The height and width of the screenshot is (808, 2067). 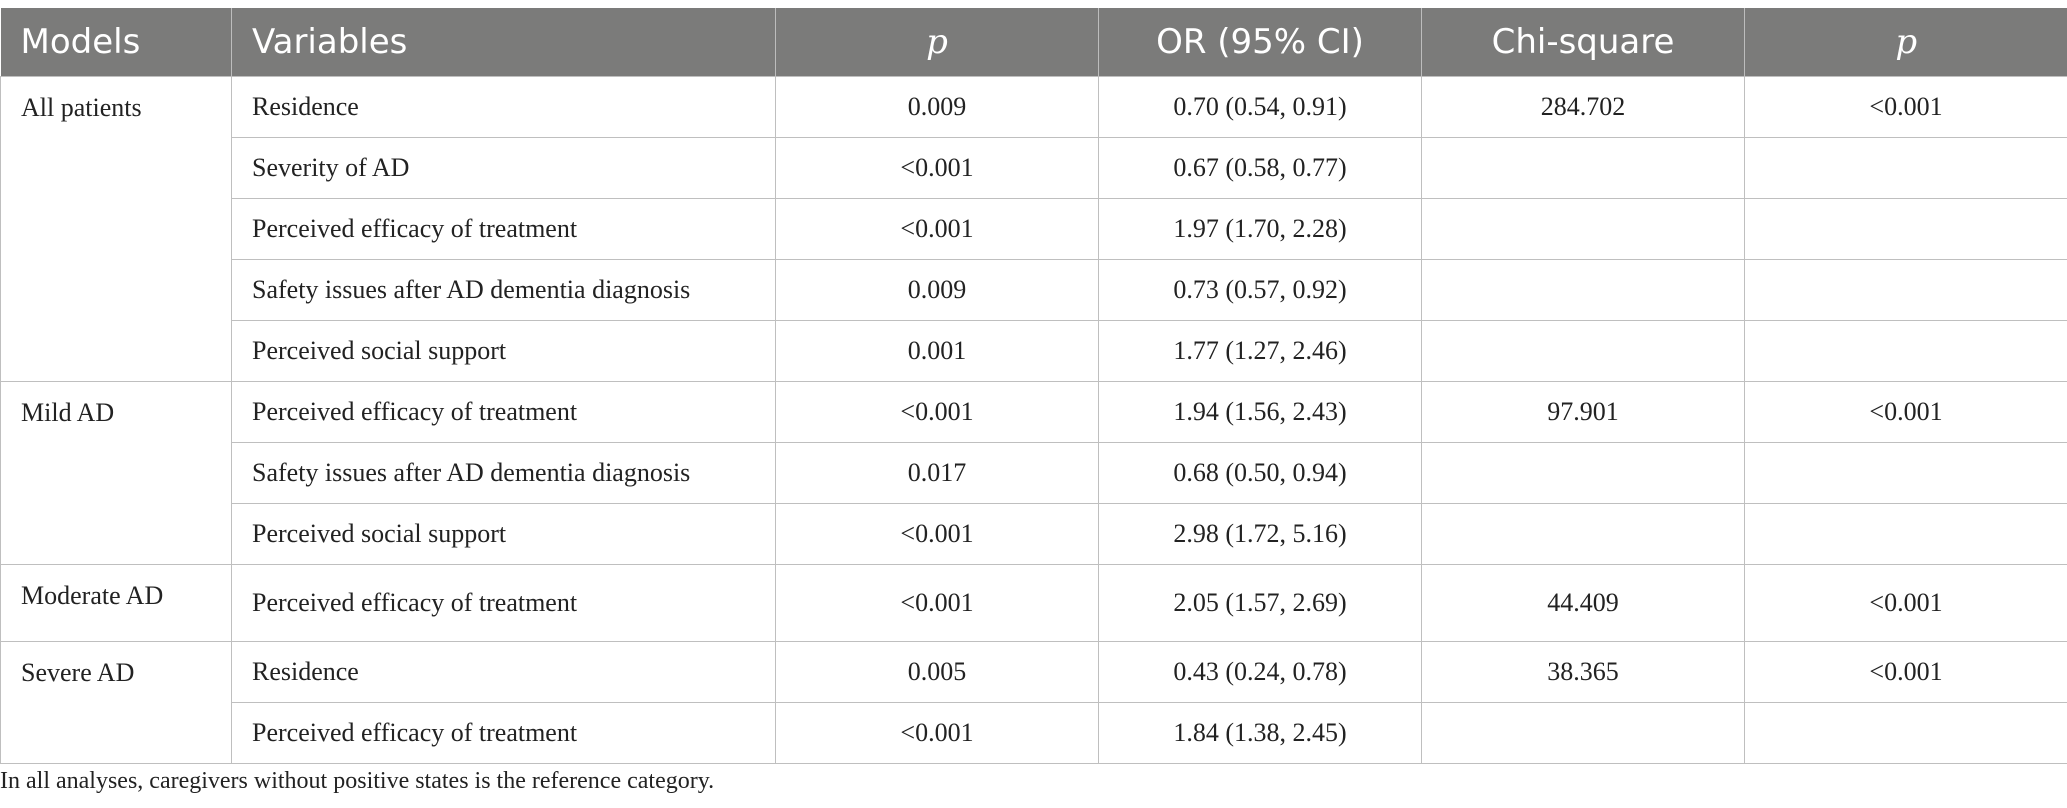 What do you see at coordinates (1260, 672) in the screenshot?
I see `or-ci-cell: 0.43 (0.24, 0.78)` at bounding box center [1260, 672].